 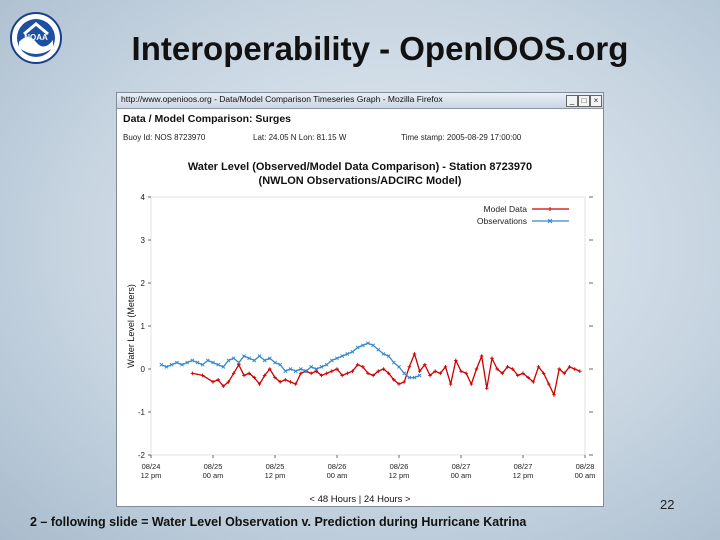 I want to click on x-tick-label: 08/25, so click(x=275, y=466).